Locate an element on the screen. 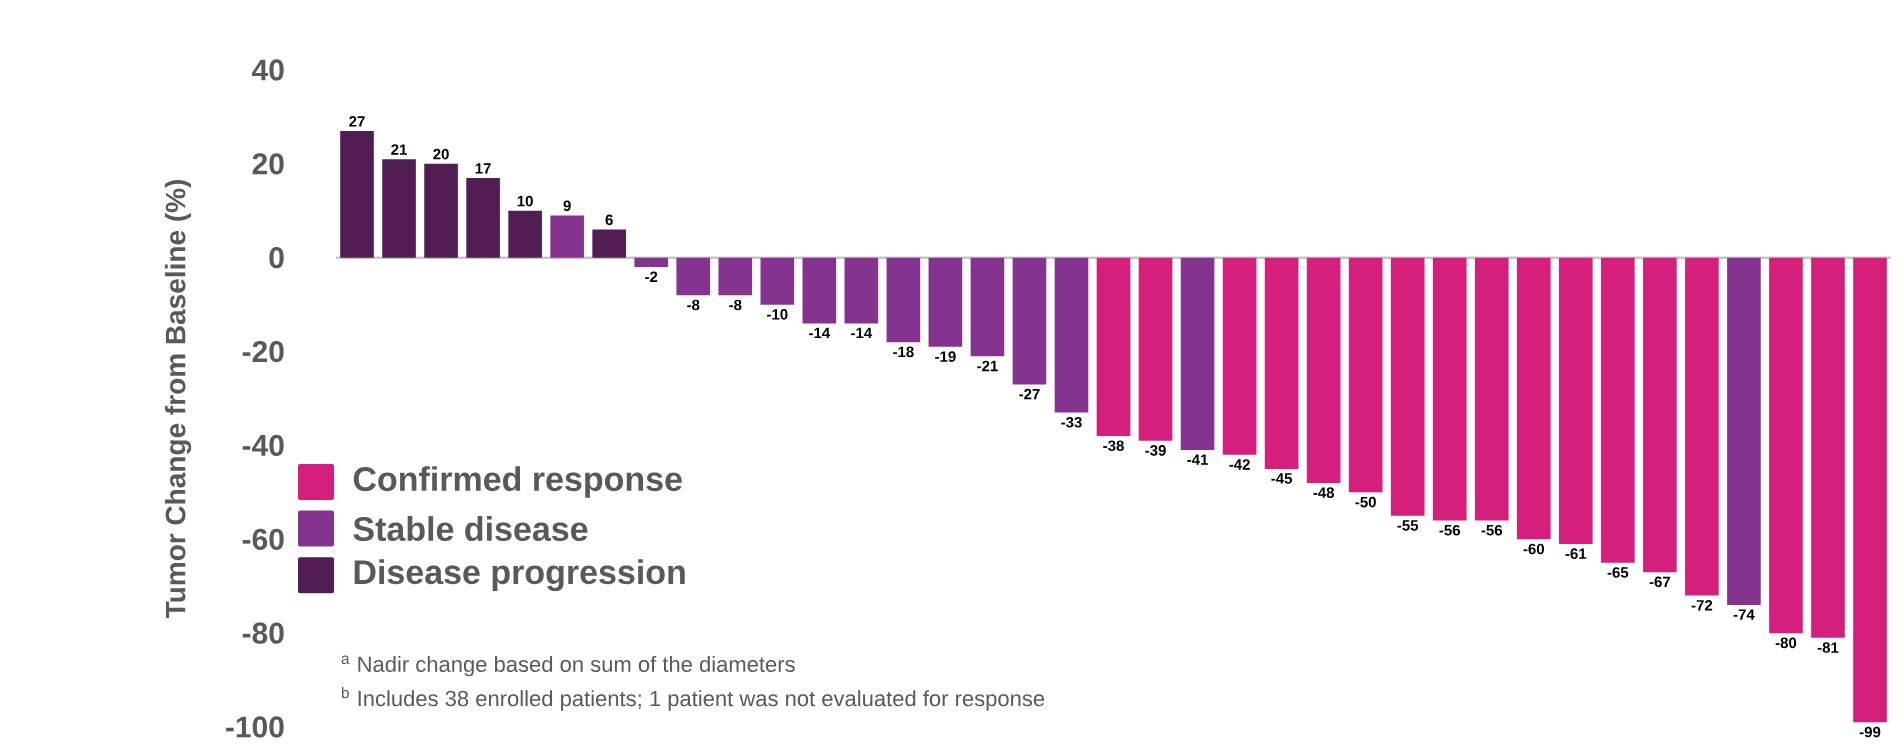  data-label: -80 is located at coordinates (1786, 643).